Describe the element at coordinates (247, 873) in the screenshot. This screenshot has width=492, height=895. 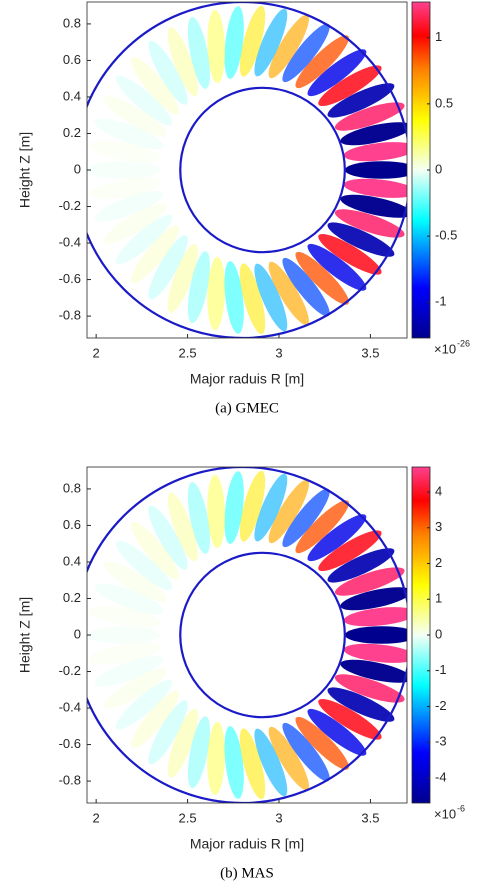
I see `caption: (b) MAS` at that location.